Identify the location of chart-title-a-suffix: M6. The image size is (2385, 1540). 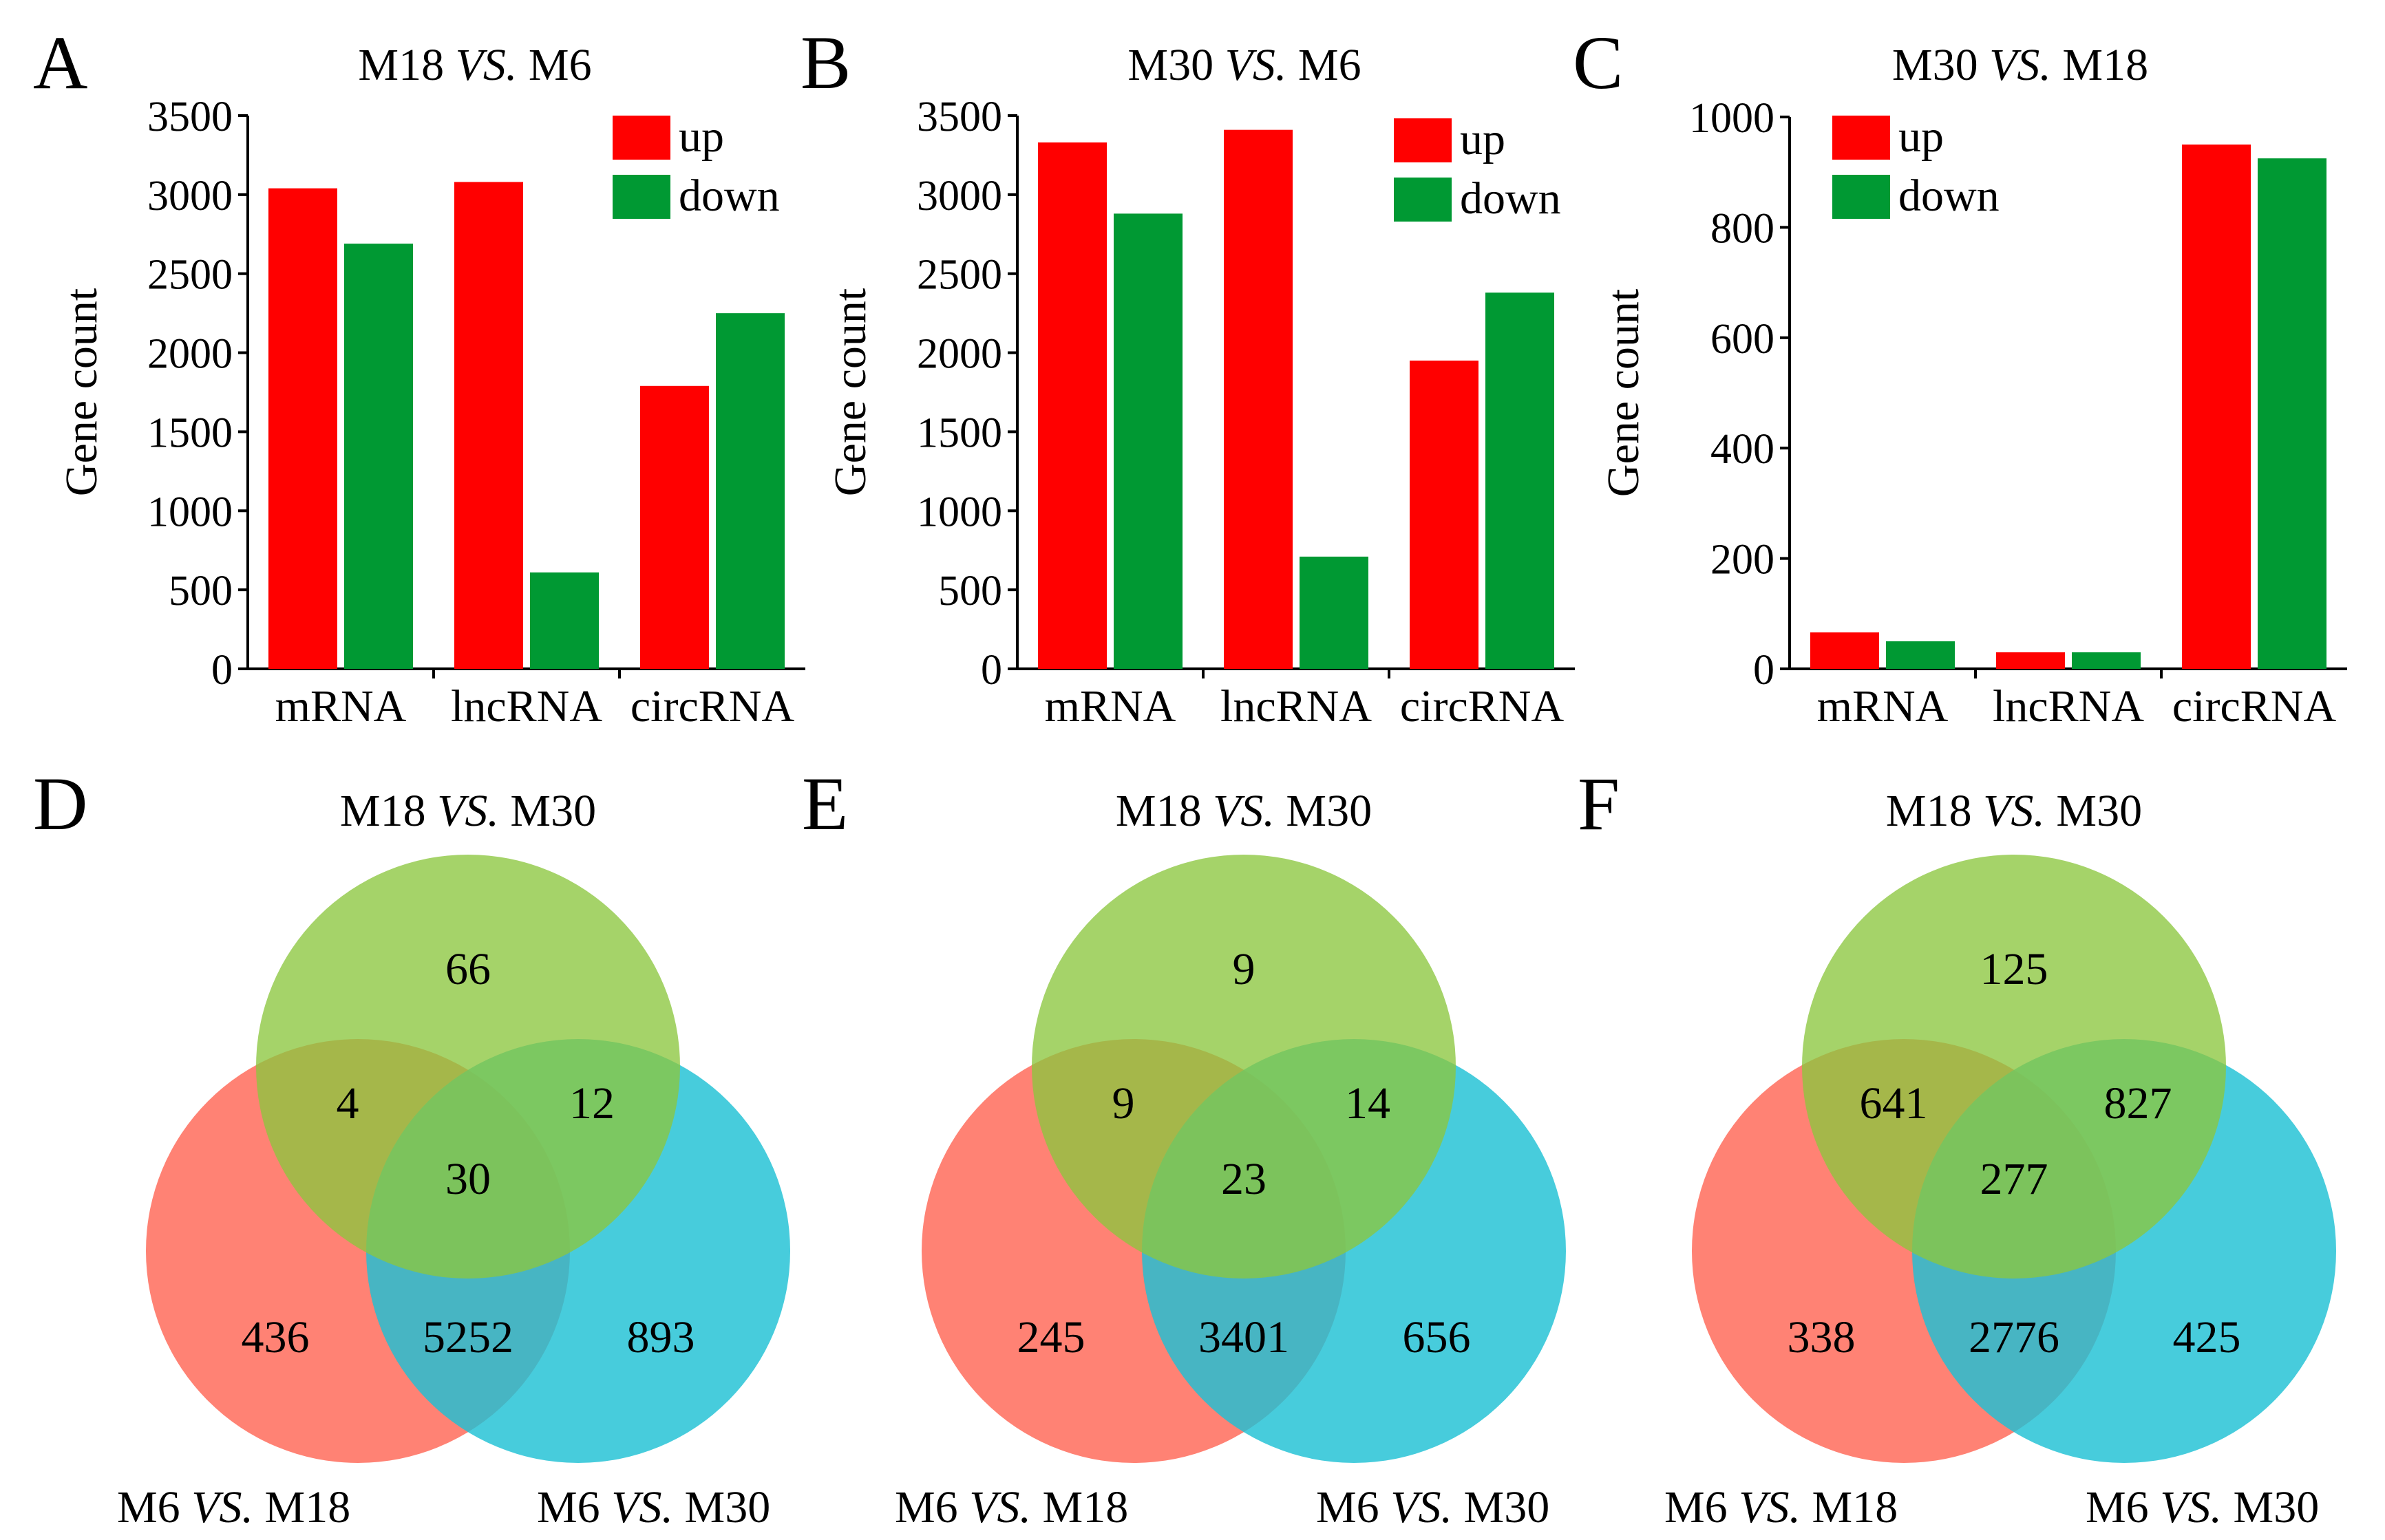
(554, 65).